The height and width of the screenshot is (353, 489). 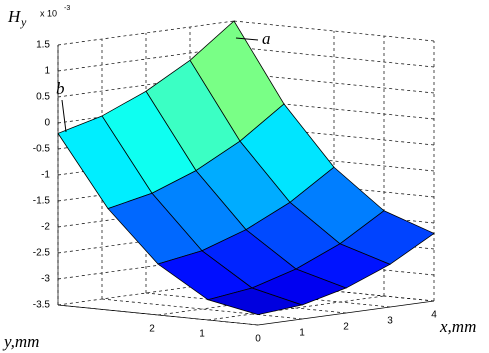 I want to click on z-tick-label: 1, so click(x=47, y=71).